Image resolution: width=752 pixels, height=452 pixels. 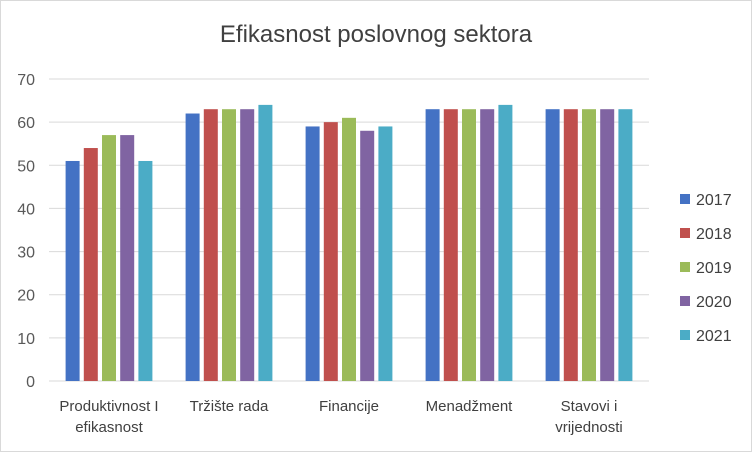 What do you see at coordinates (108, 406) in the screenshot?
I see `category-label: Produktivnost I` at bounding box center [108, 406].